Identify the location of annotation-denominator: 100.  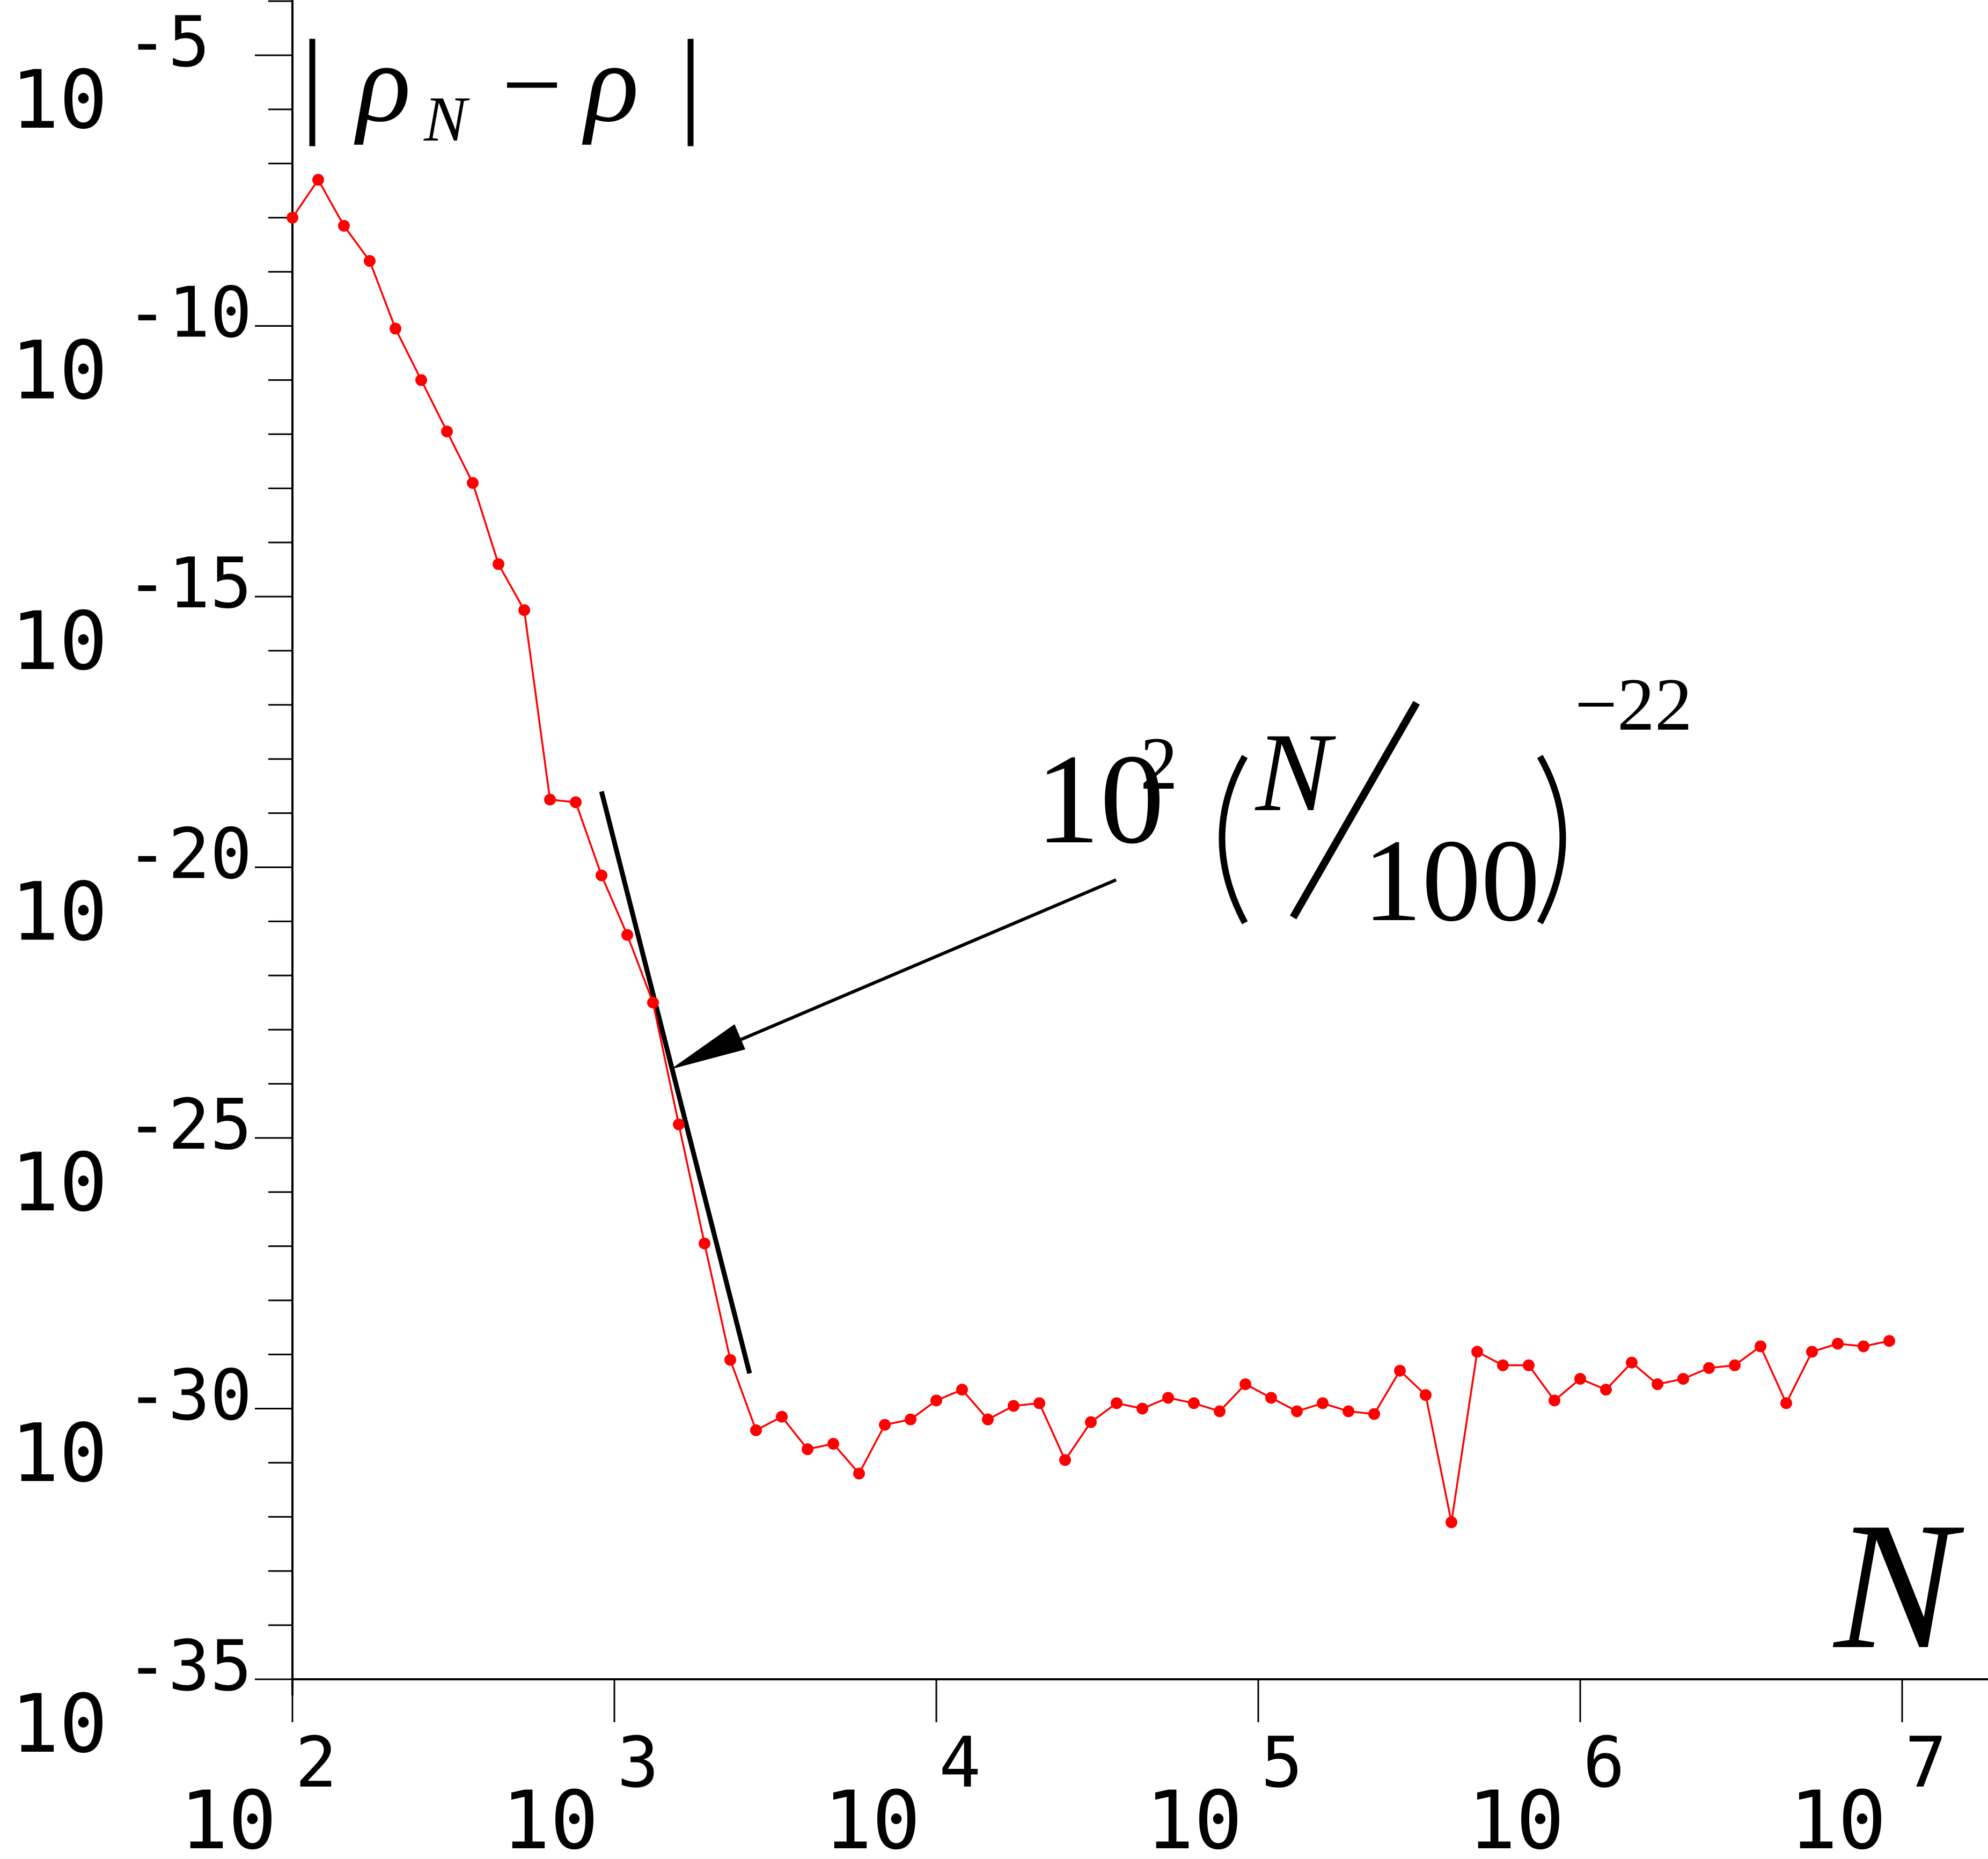
(1452, 880).